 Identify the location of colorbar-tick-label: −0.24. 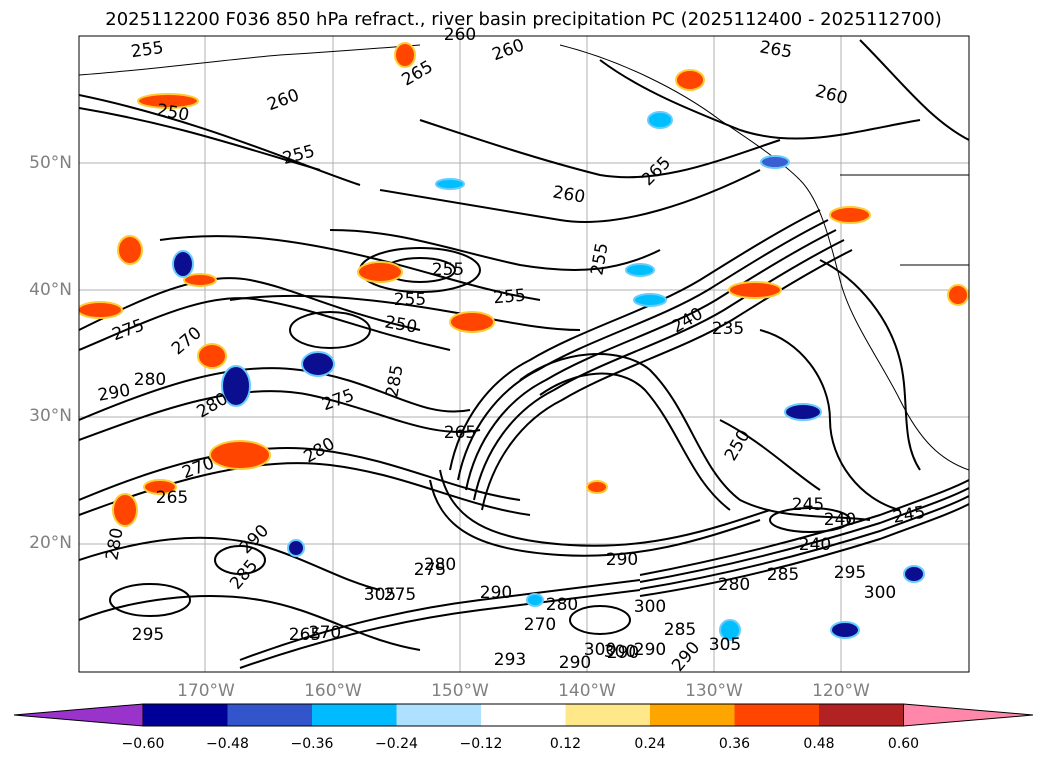
(396, 744).